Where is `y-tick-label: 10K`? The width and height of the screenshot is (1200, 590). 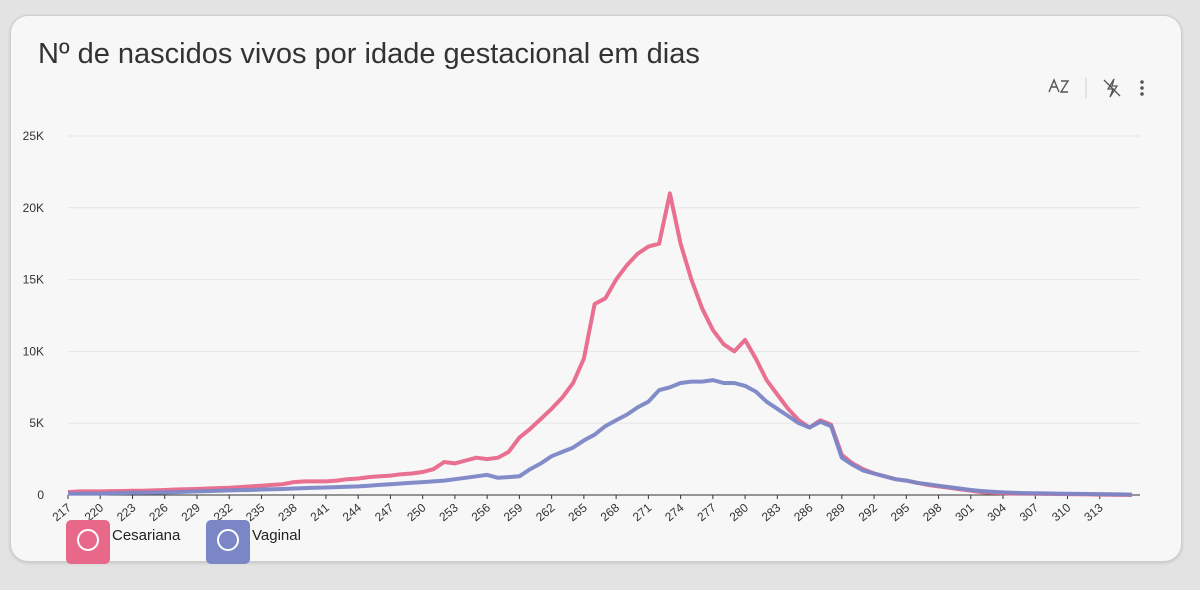 y-tick-label: 10K is located at coordinates (33, 351).